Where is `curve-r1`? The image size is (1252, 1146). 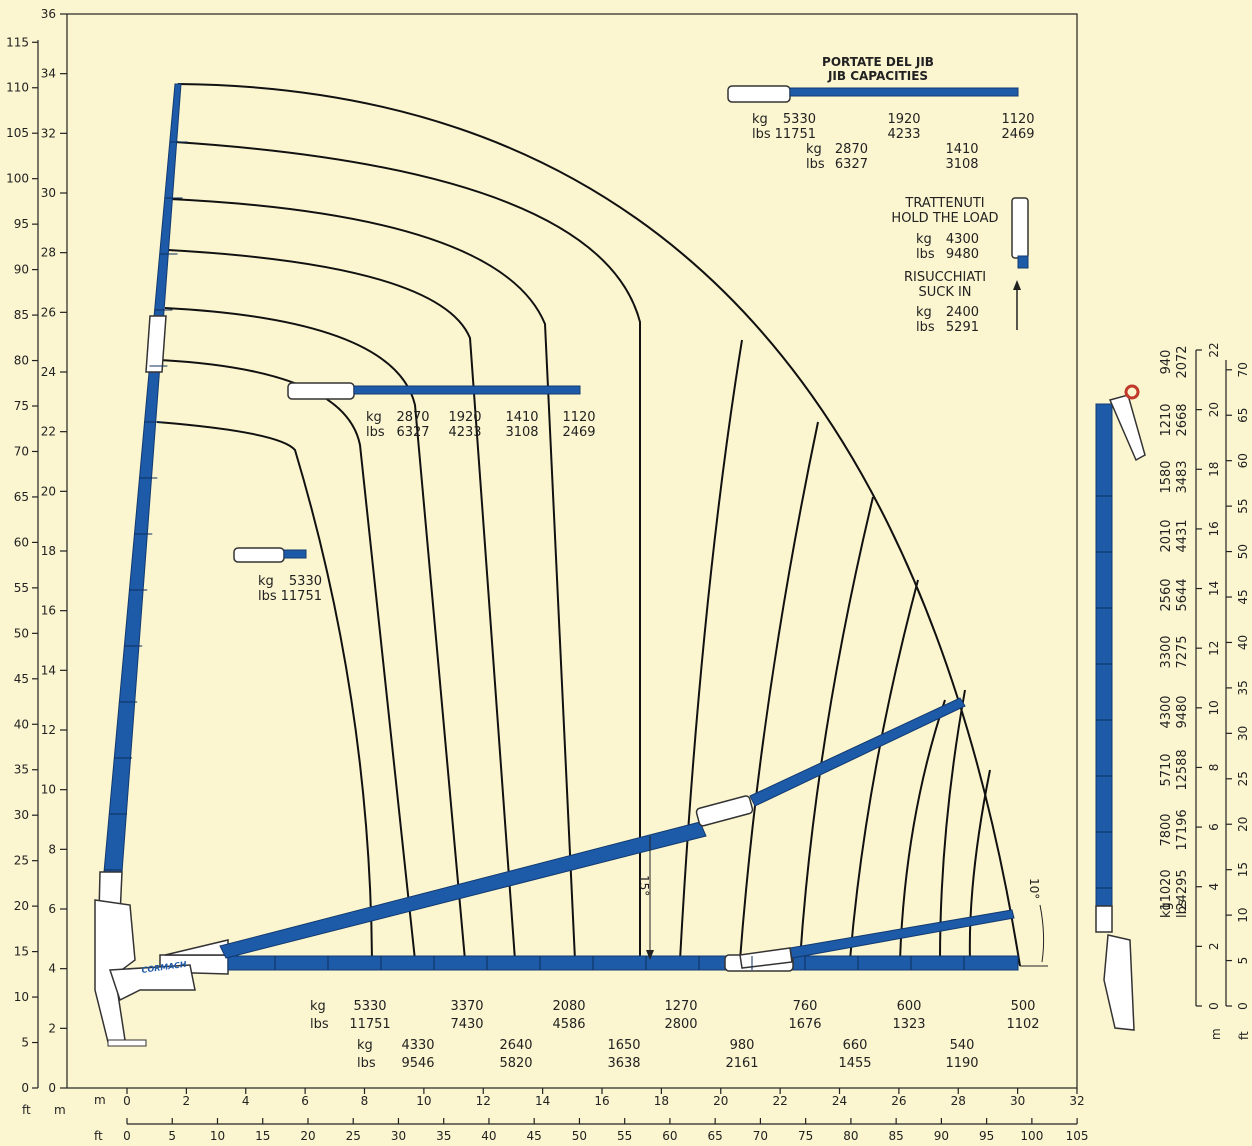 curve-r1 is located at coordinates (711, 650).